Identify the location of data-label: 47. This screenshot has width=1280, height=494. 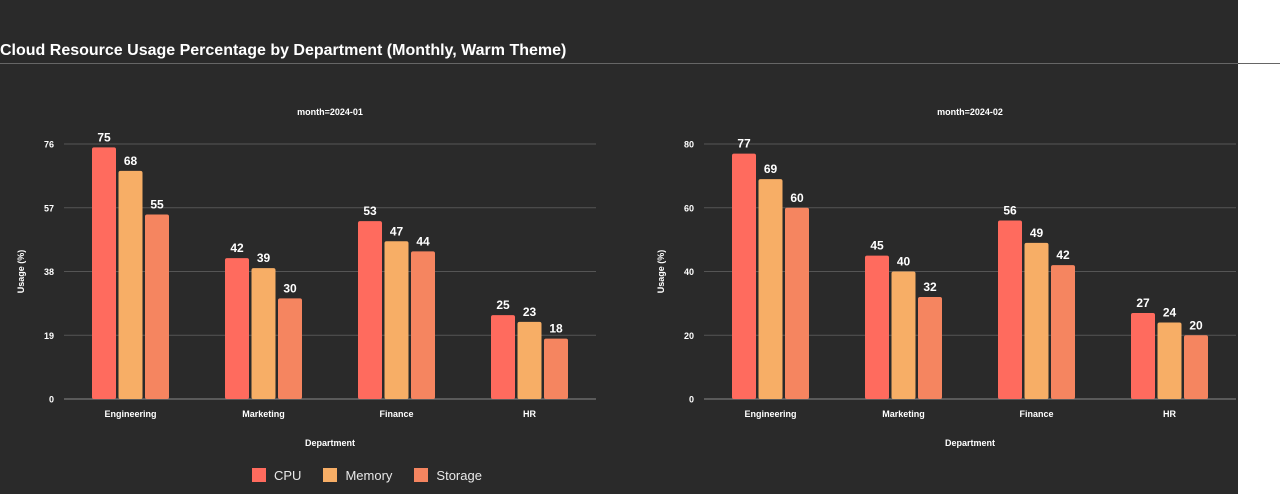
(397, 231).